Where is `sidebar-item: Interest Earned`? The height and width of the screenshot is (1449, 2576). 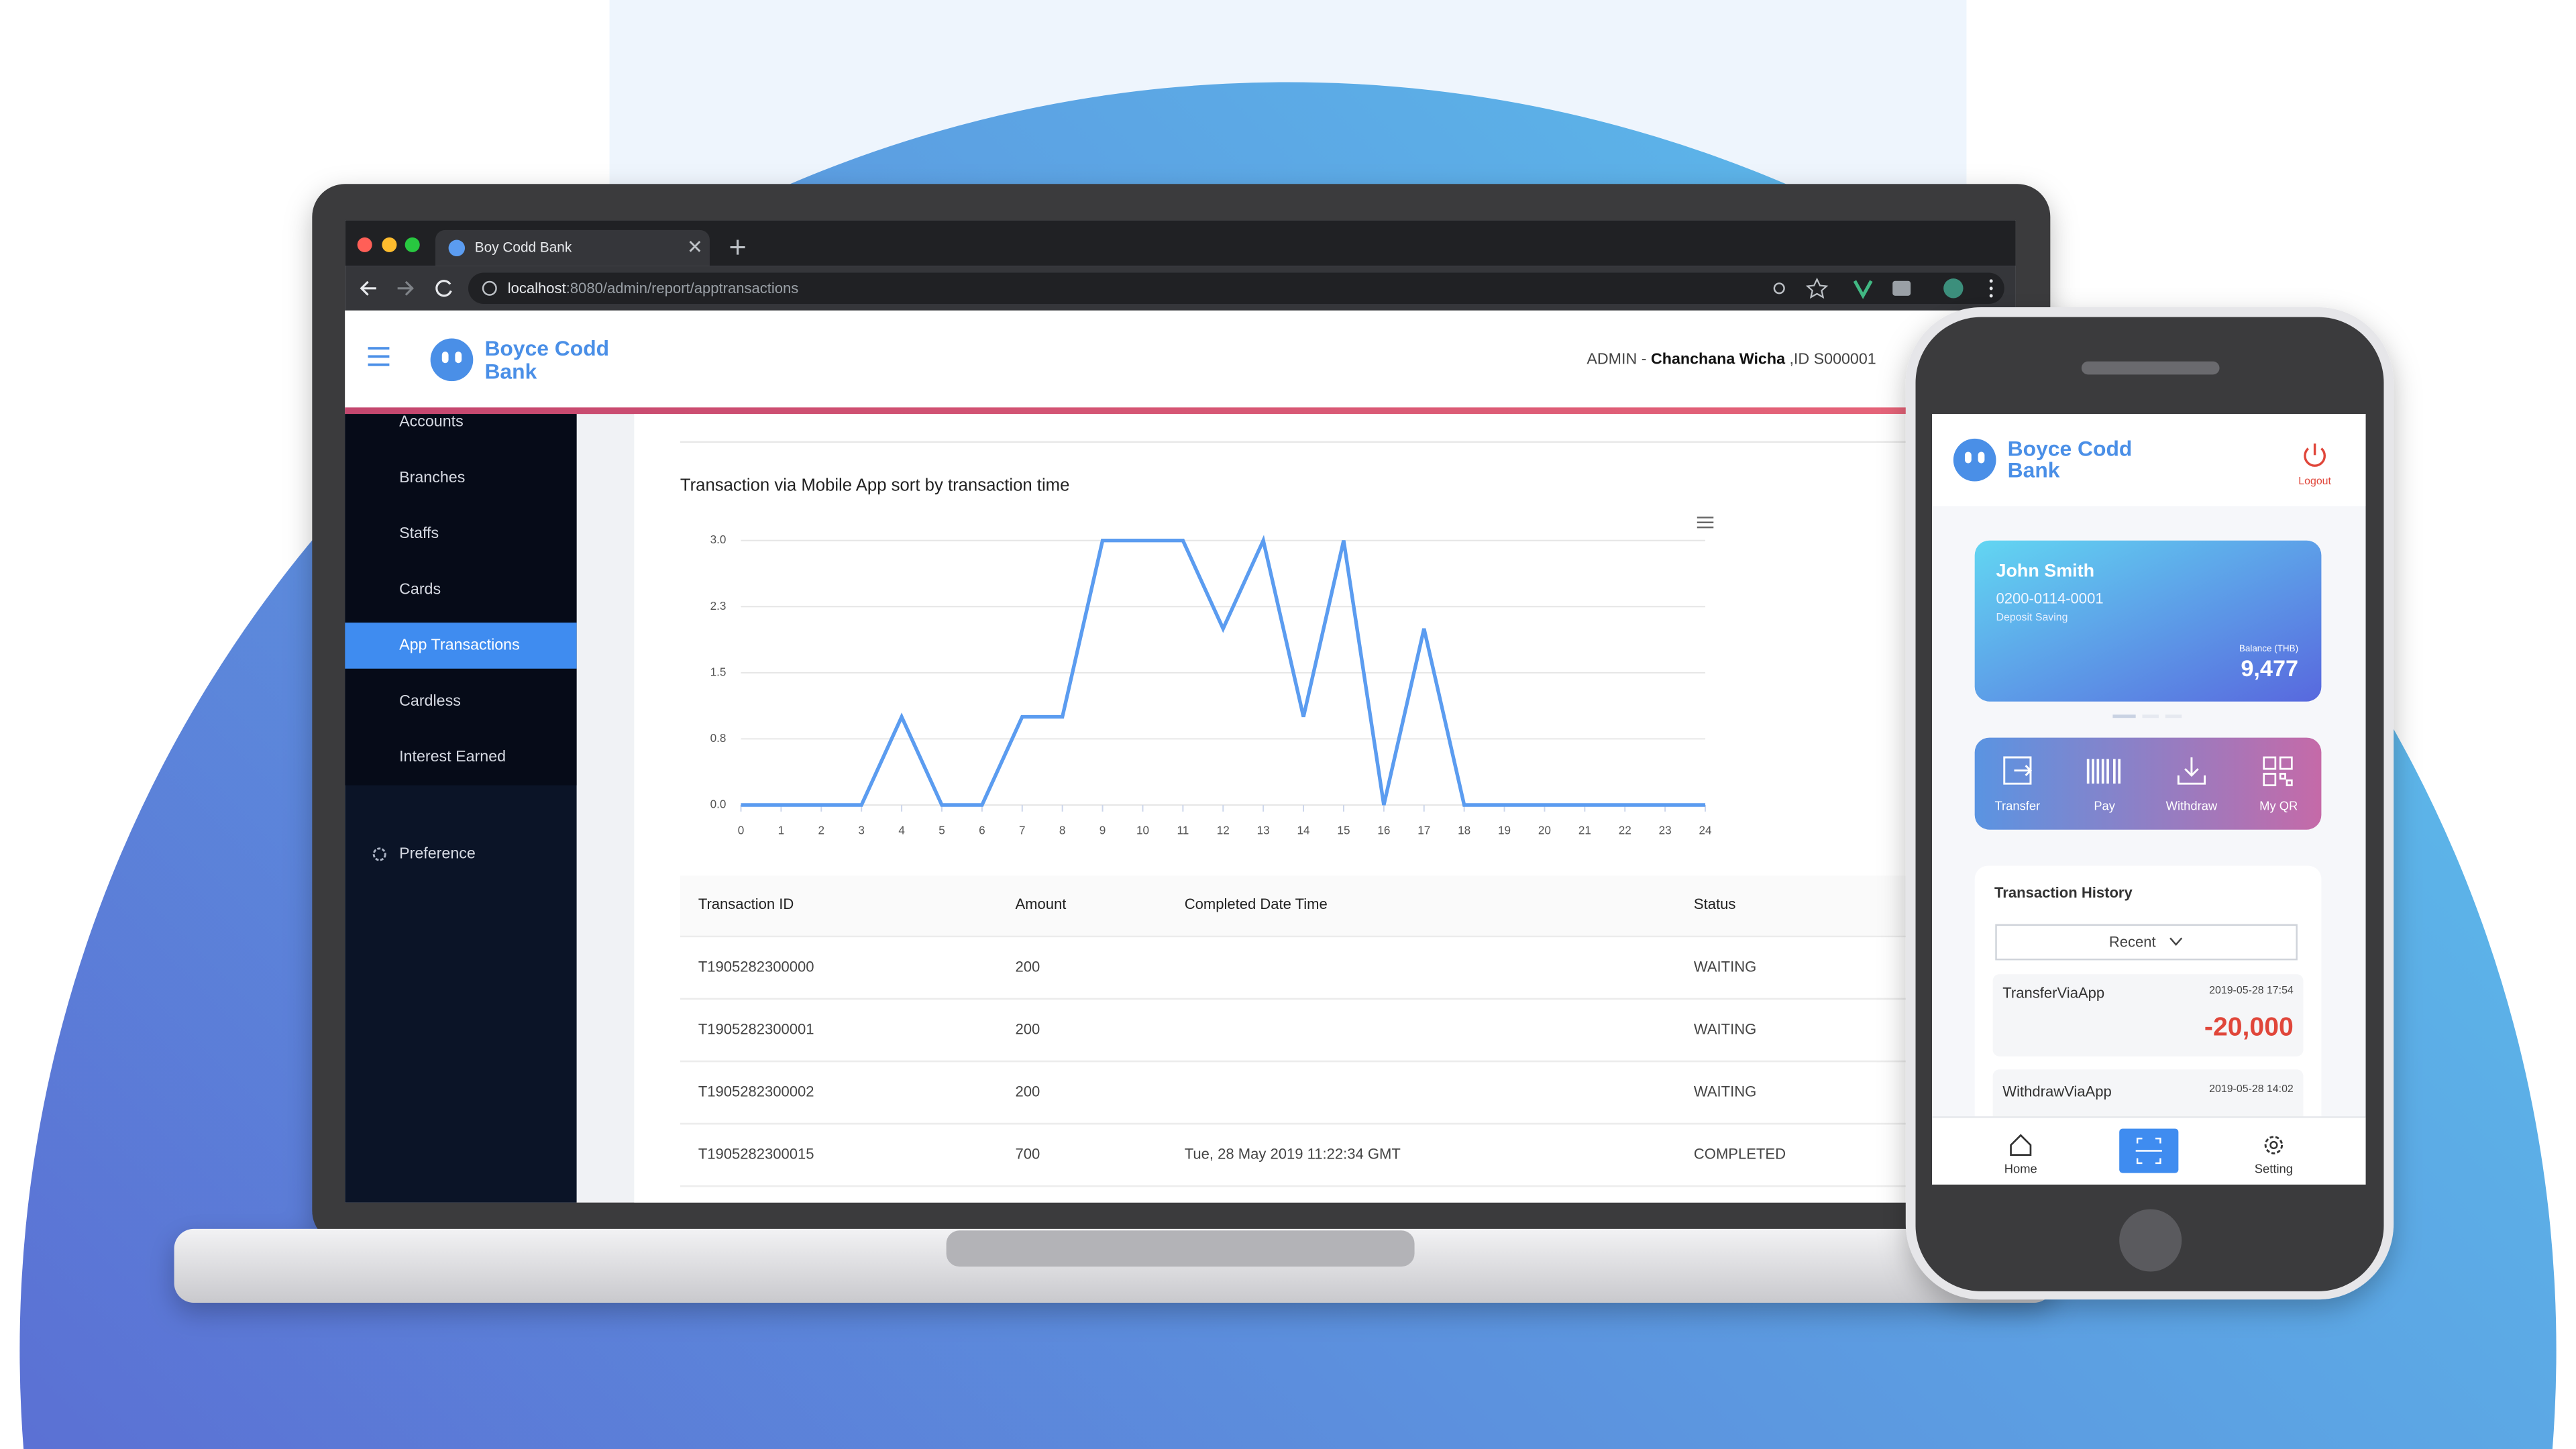
sidebar-item: Interest Earned is located at coordinates (452, 756).